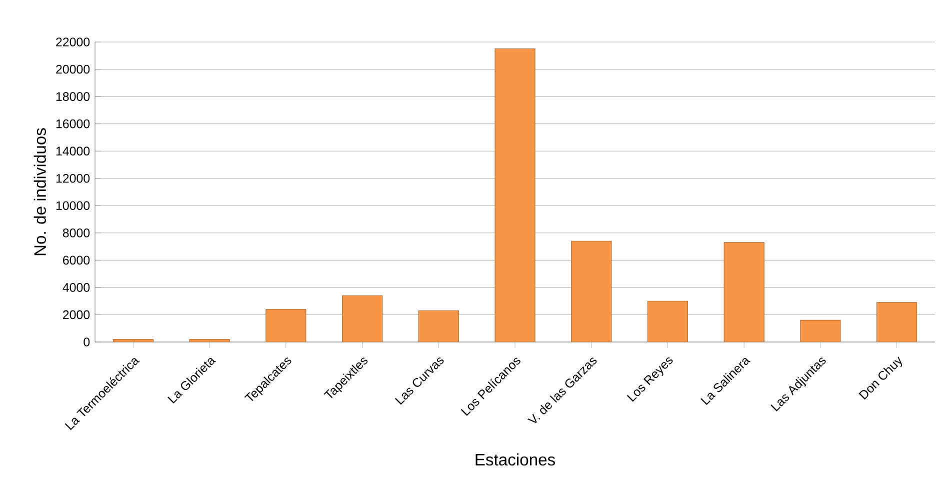 This screenshot has height=494, width=940. What do you see at coordinates (40, 192) in the screenshot?
I see `y-axis-title: No. de individuos` at bounding box center [40, 192].